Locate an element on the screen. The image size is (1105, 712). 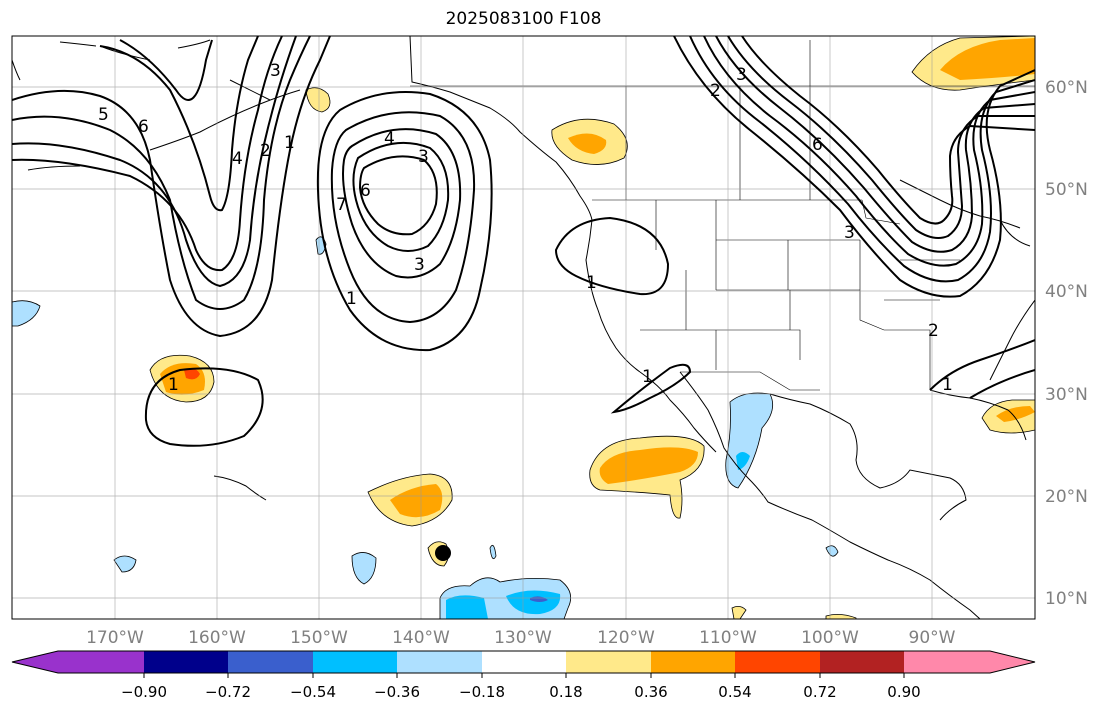
shade-alaska-gulf is located at coordinates (318, 100).